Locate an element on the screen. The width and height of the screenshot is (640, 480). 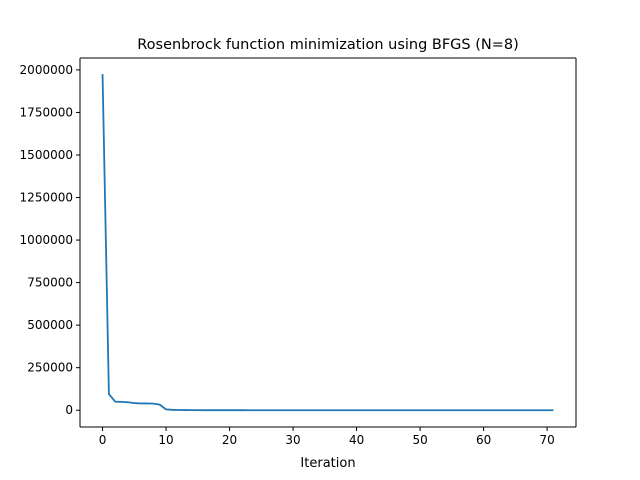
x-tick-label: 70 is located at coordinates (546, 440).